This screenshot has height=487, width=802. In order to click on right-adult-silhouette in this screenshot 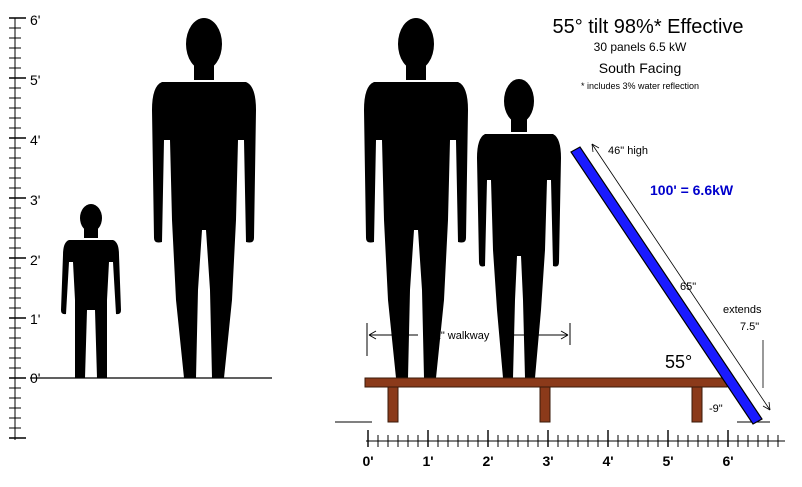, I will do `click(416, 198)`.